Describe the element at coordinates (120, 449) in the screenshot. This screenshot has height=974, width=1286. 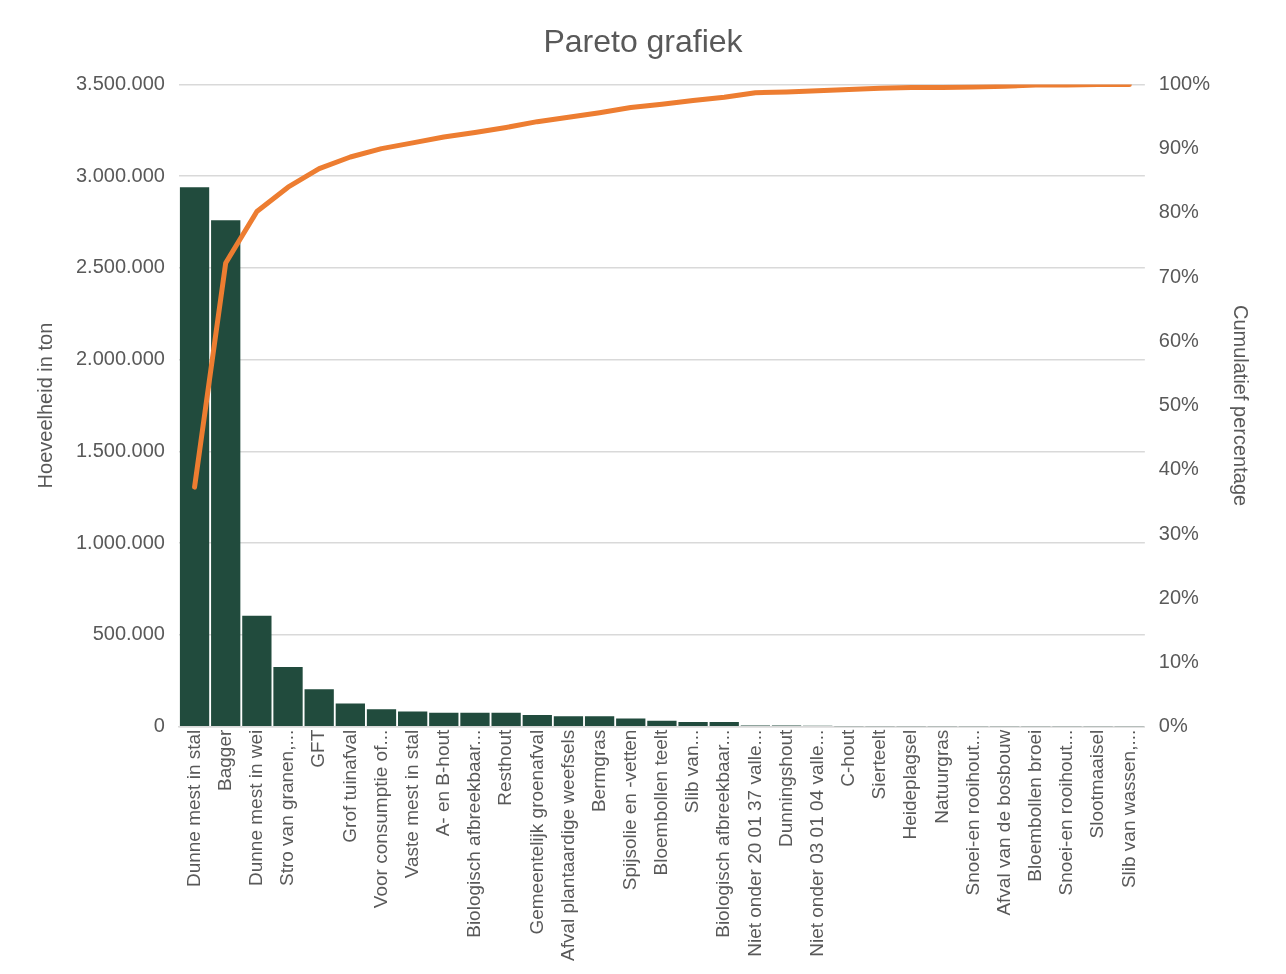
I see `y-tick-label: 1.500.000` at that location.